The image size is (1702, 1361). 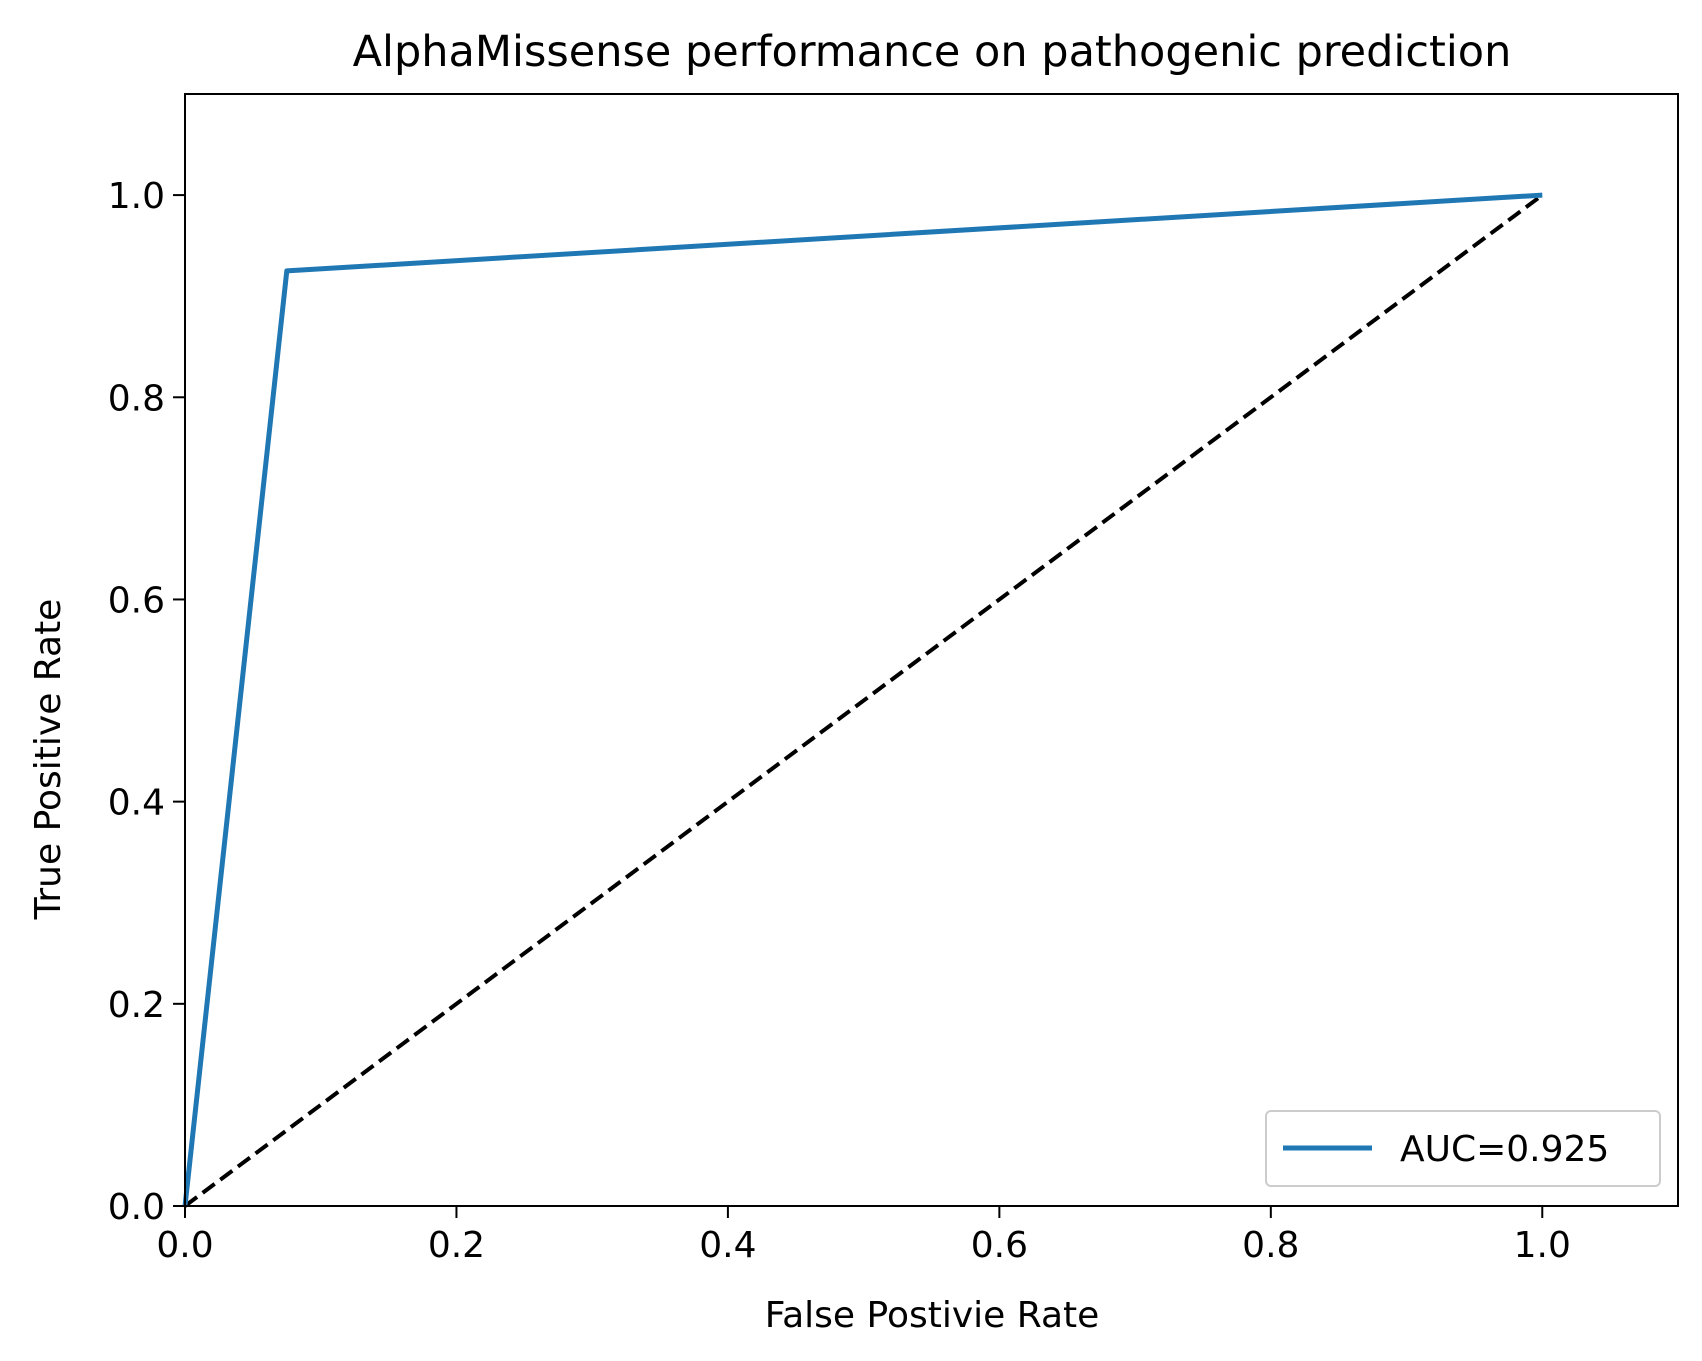 What do you see at coordinates (863, 1236) in the screenshot?
I see `x-axis-ticks: 0.0 0.2 0.4 0.6 0.8 1.0` at bounding box center [863, 1236].